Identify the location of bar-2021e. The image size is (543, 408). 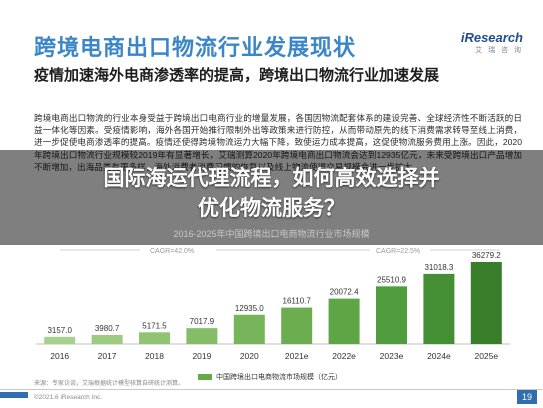
(297, 325).